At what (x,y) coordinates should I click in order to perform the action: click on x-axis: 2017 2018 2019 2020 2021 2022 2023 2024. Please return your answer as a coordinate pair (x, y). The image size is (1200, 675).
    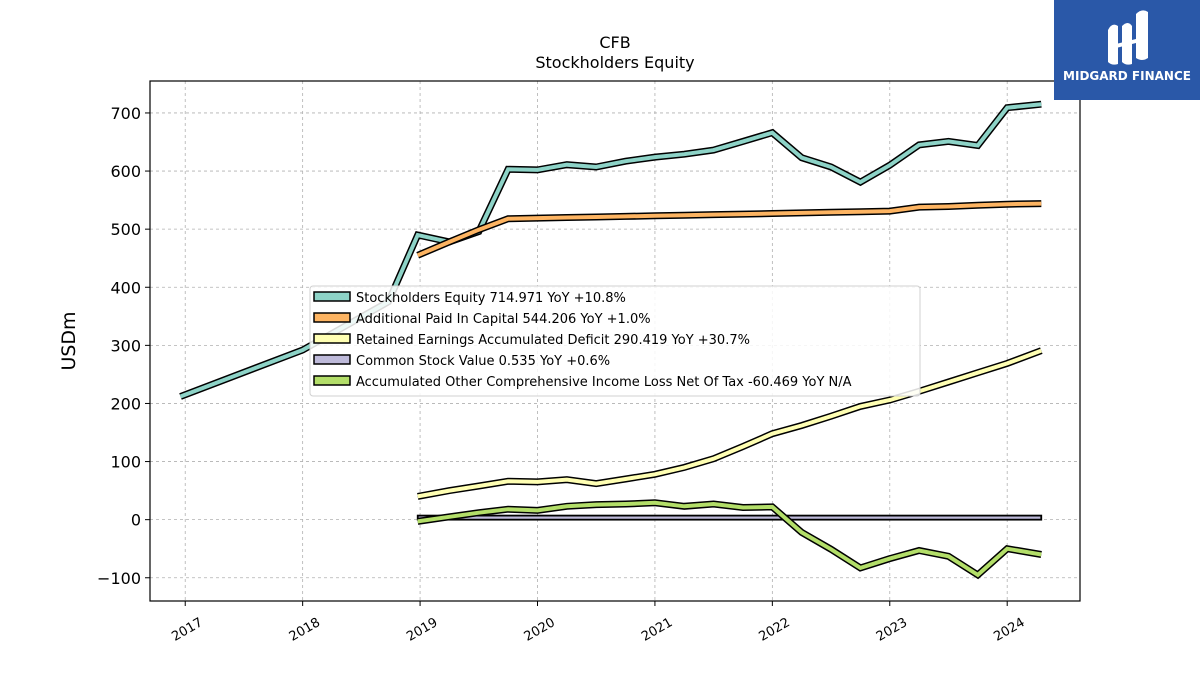
    Looking at the image, I should click on (598, 623).